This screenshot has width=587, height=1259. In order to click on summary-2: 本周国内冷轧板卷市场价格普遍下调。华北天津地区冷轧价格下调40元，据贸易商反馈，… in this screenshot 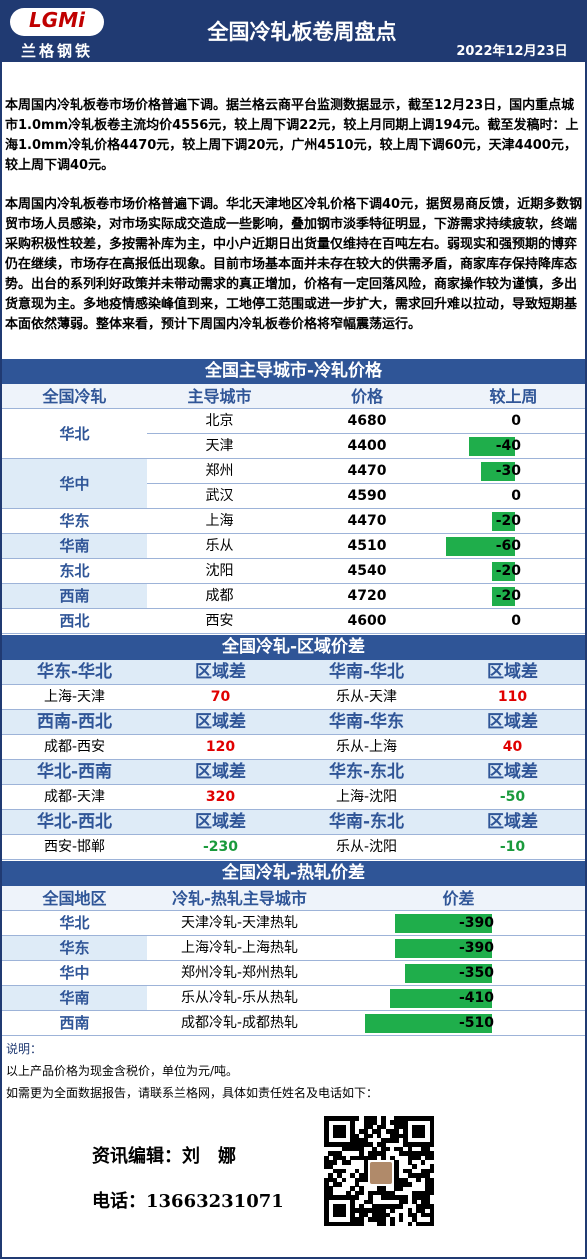, I will do `click(294, 264)`.